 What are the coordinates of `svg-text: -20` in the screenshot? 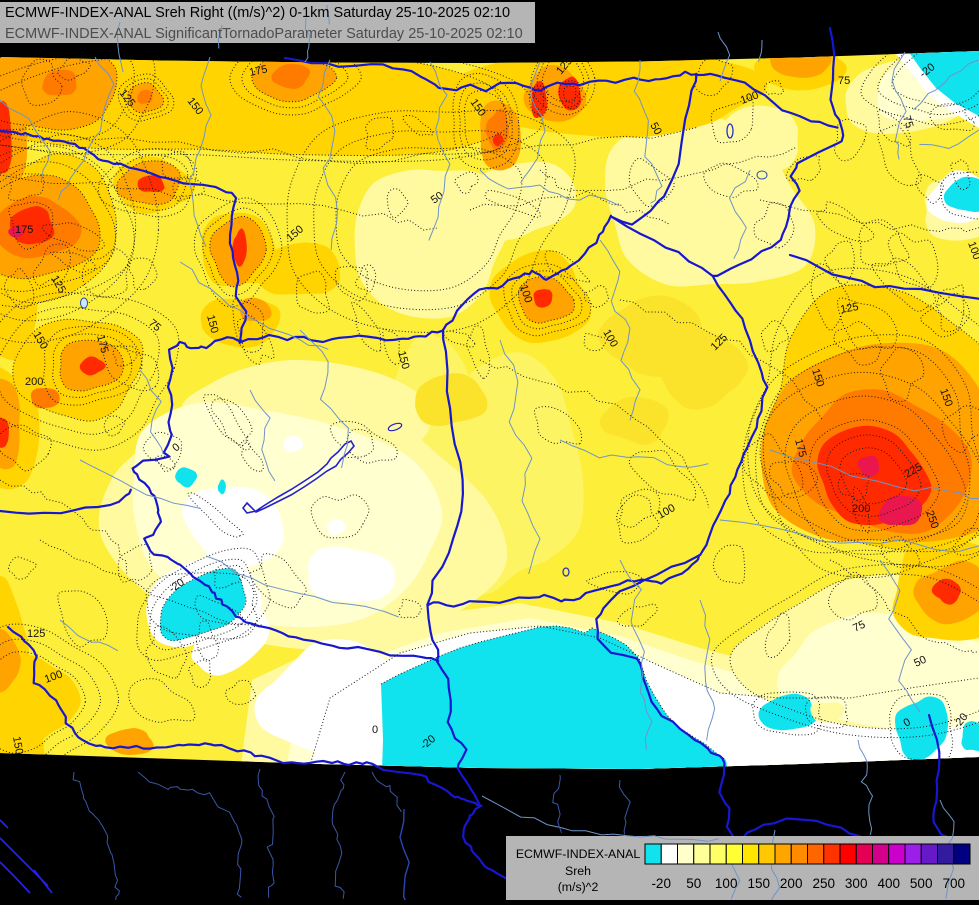 It's located at (661, 883).